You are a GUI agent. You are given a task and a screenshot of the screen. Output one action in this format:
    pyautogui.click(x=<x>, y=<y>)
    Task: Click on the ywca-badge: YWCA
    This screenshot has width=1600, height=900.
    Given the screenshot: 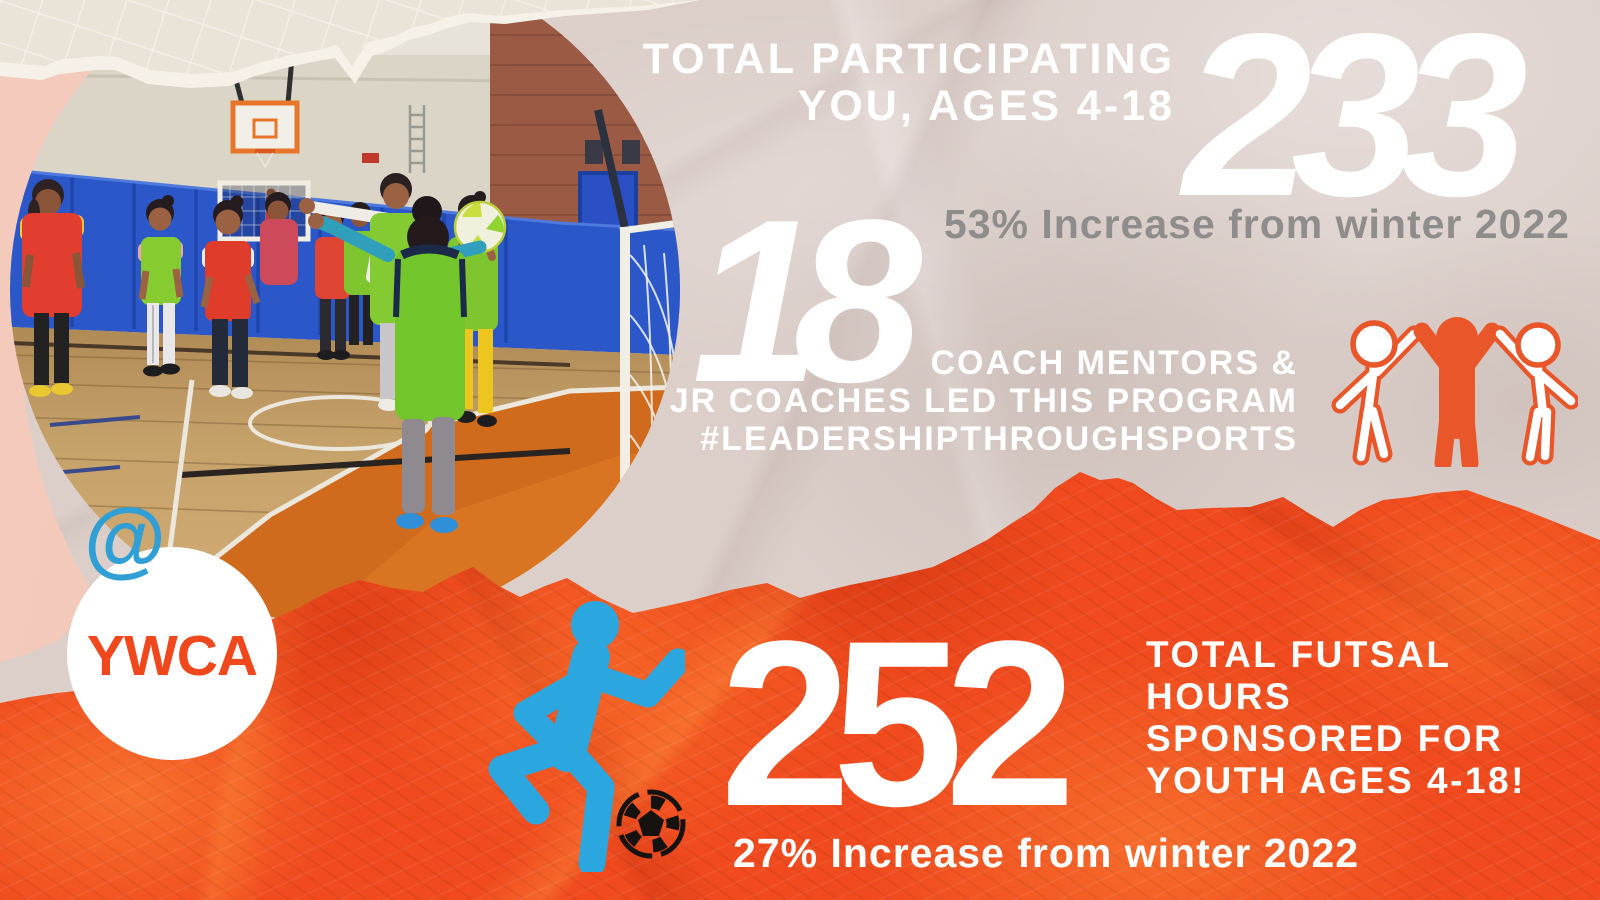 What is the action you would take?
    pyautogui.click(x=172, y=653)
    